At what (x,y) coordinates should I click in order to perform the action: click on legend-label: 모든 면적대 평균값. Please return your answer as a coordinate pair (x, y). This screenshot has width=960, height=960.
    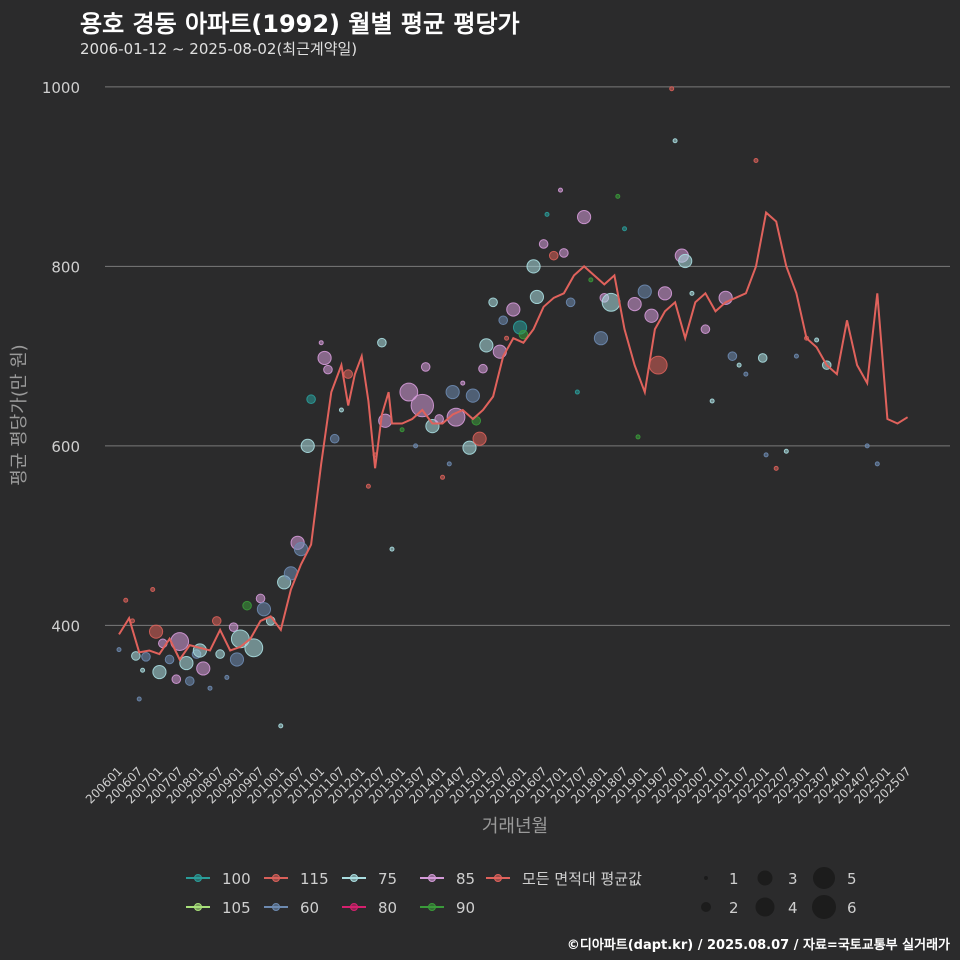
    Looking at the image, I should click on (582, 879).